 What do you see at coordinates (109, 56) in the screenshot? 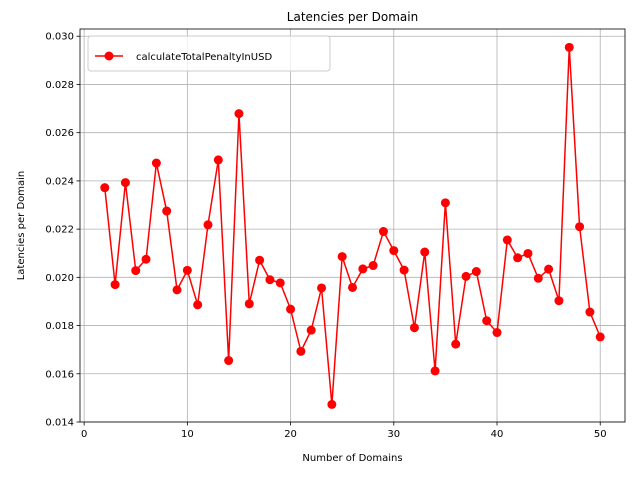
I see `legend-marker-sample` at bounding box center [109, 56].